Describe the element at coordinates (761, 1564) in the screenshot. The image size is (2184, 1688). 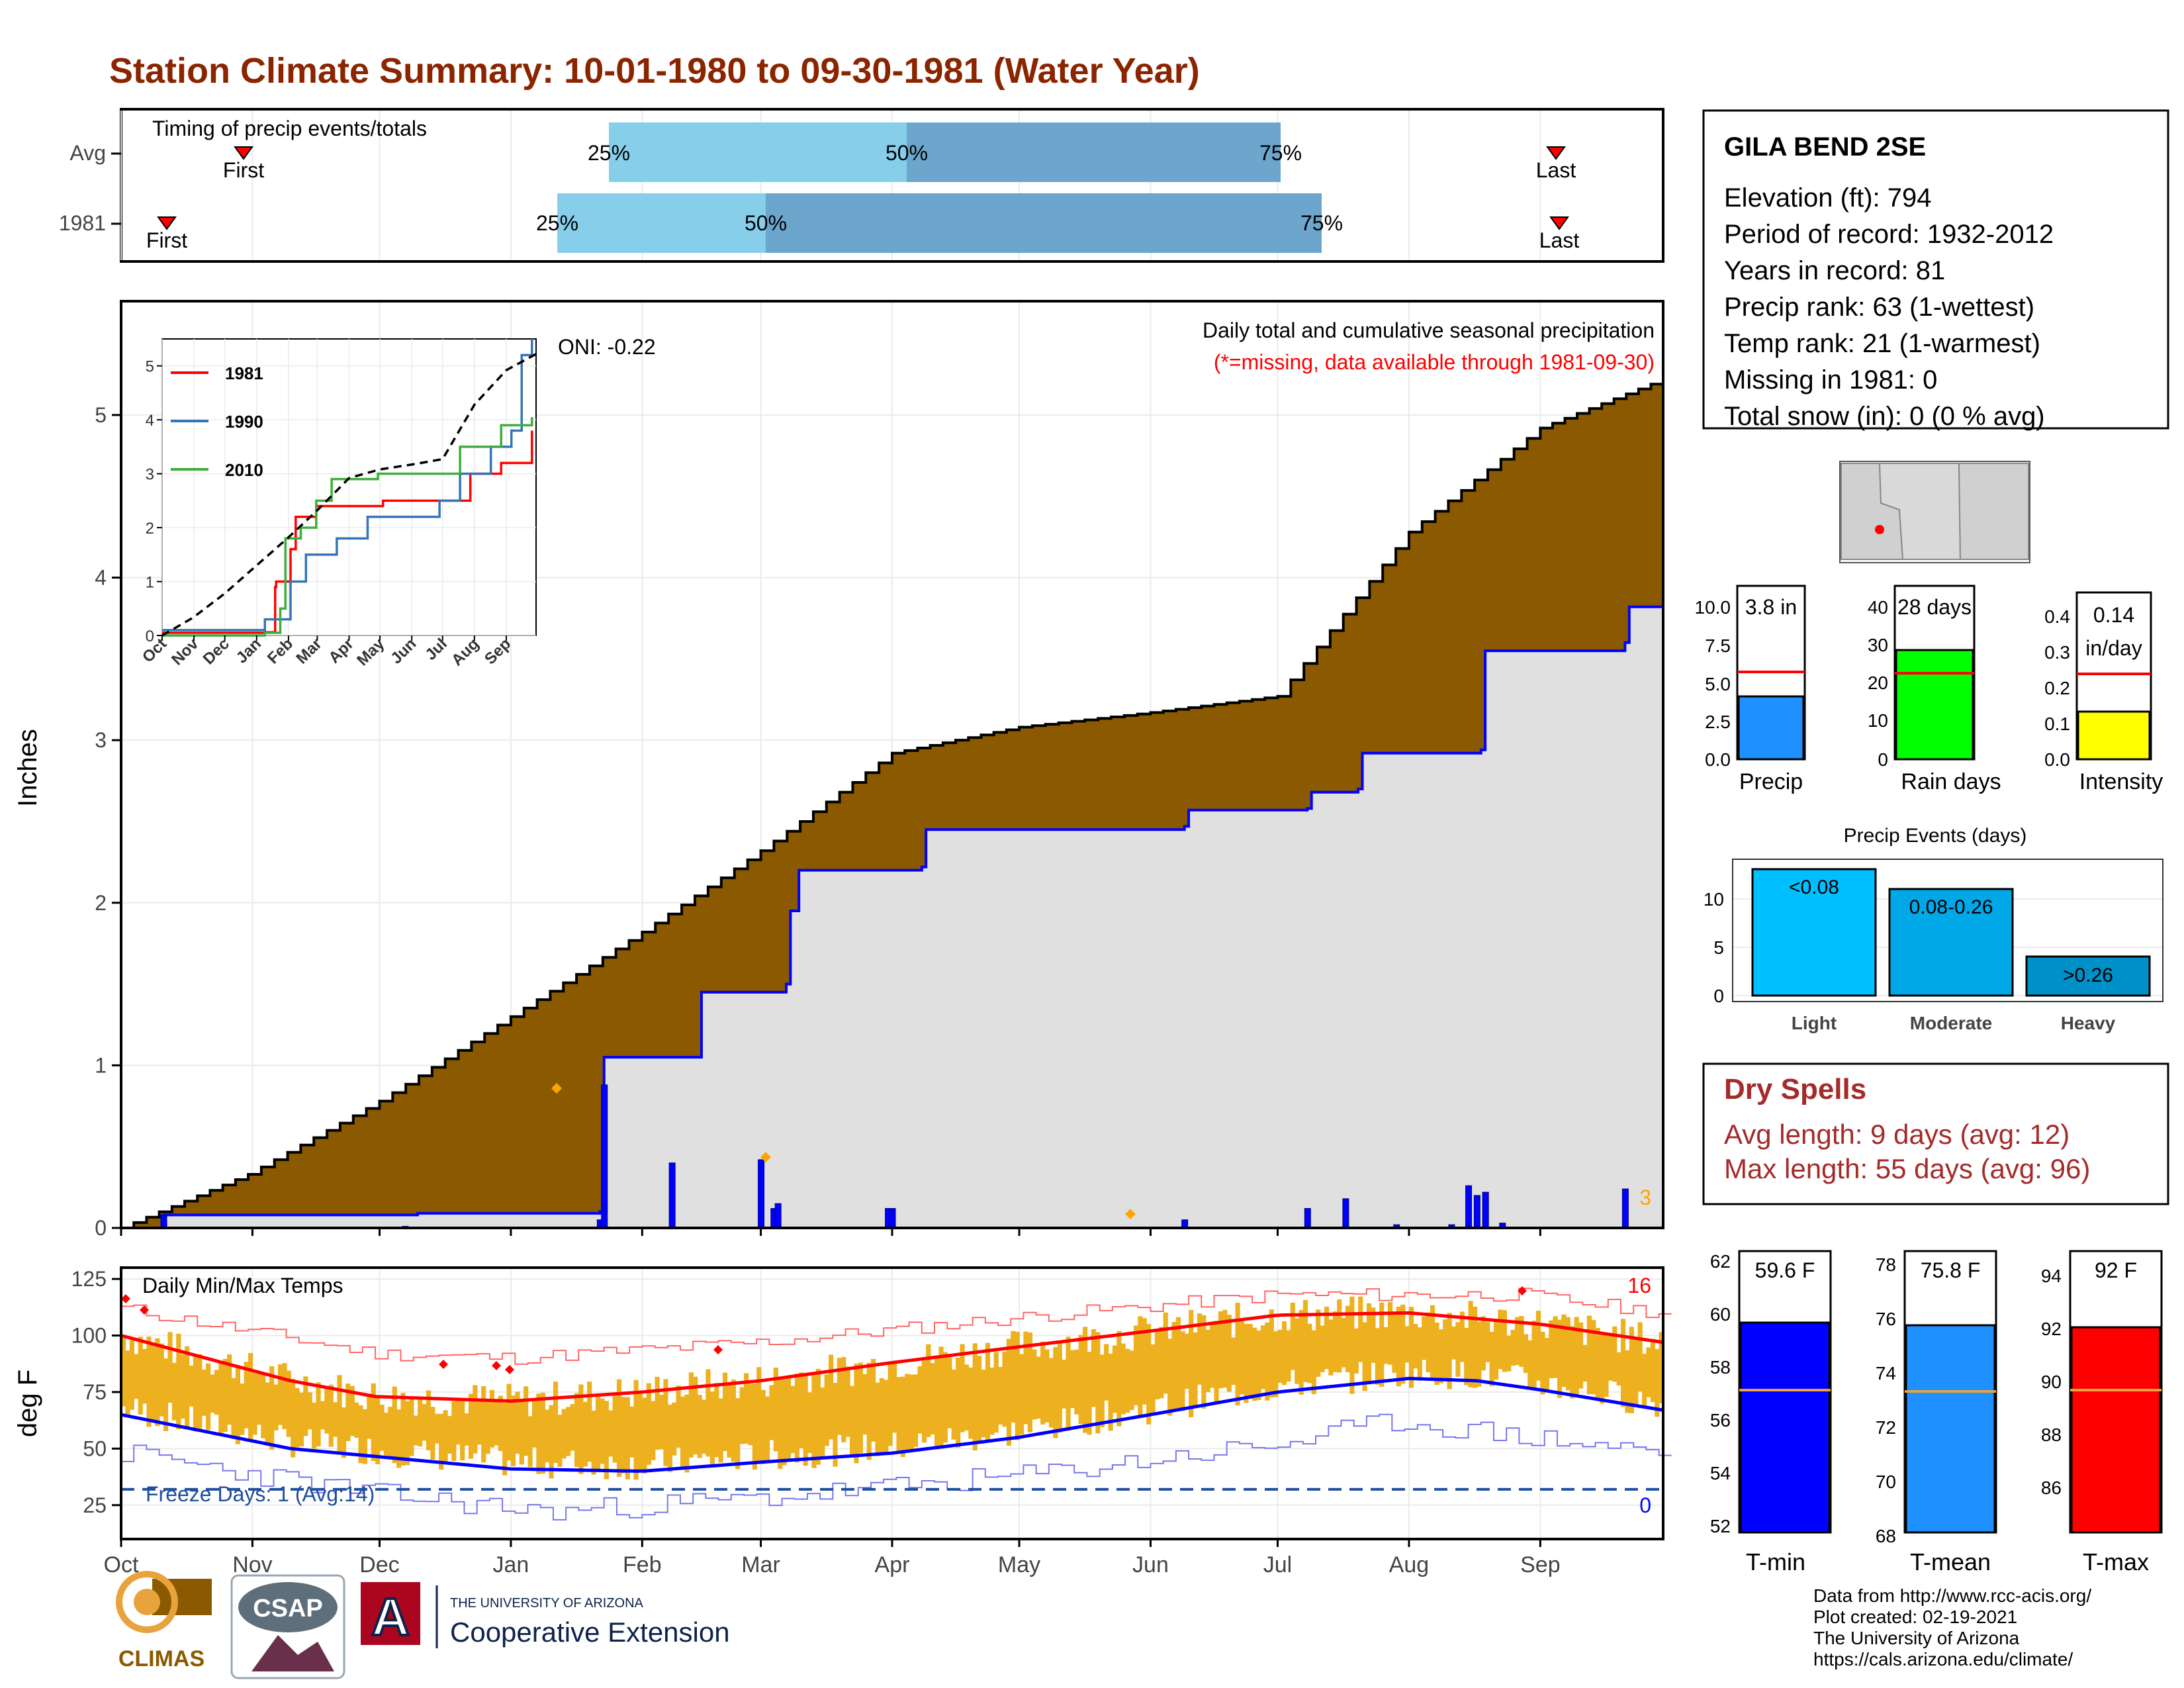
I see `month-tick-label: Mar` at that location.